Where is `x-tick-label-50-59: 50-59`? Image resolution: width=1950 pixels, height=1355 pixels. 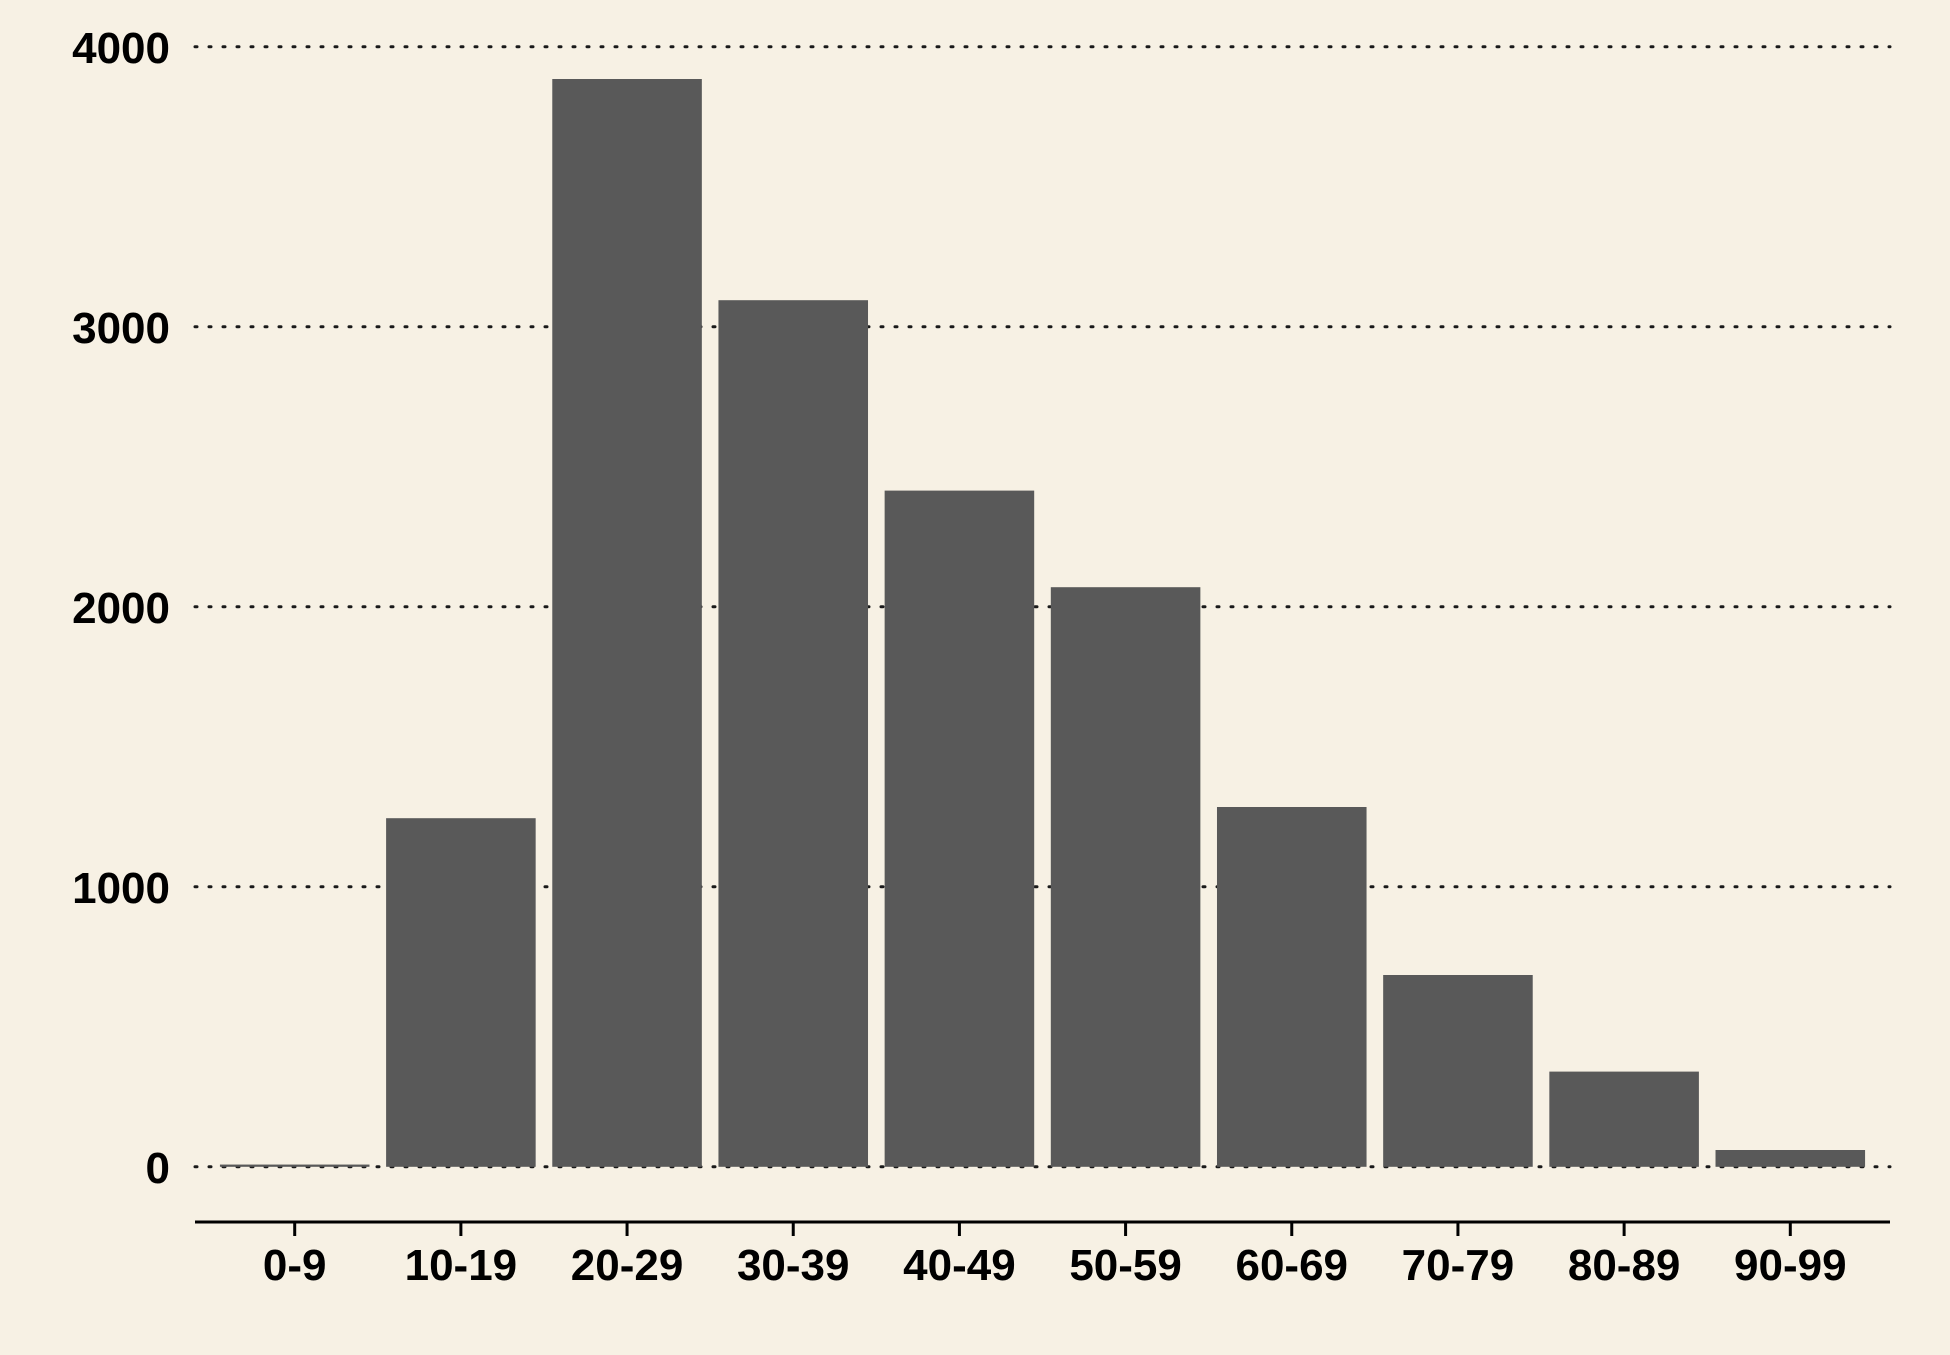 x-tick-label-50-59: 50-59 is located at coordinates (1125, 1265).